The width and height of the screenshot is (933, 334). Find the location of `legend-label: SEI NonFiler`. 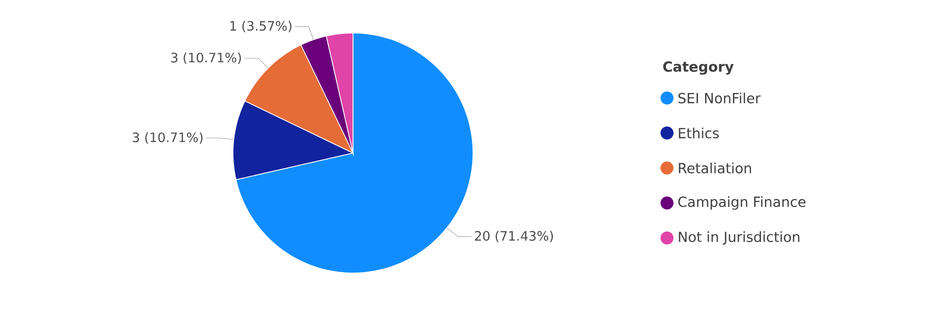

legend-label: SEI NonFiler is located at coordinates (719, 98).